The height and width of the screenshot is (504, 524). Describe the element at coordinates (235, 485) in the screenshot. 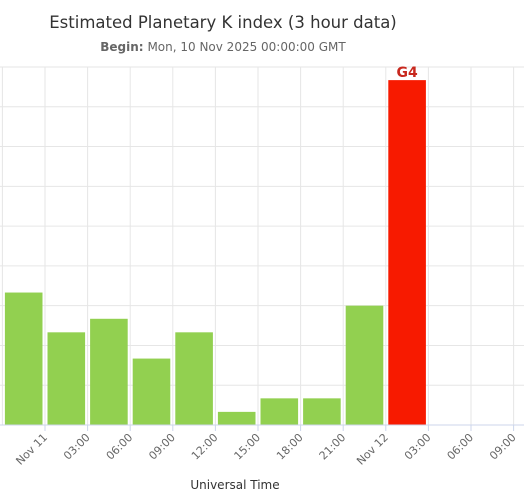

I see `x-axis-title: Universal Time` at that location.